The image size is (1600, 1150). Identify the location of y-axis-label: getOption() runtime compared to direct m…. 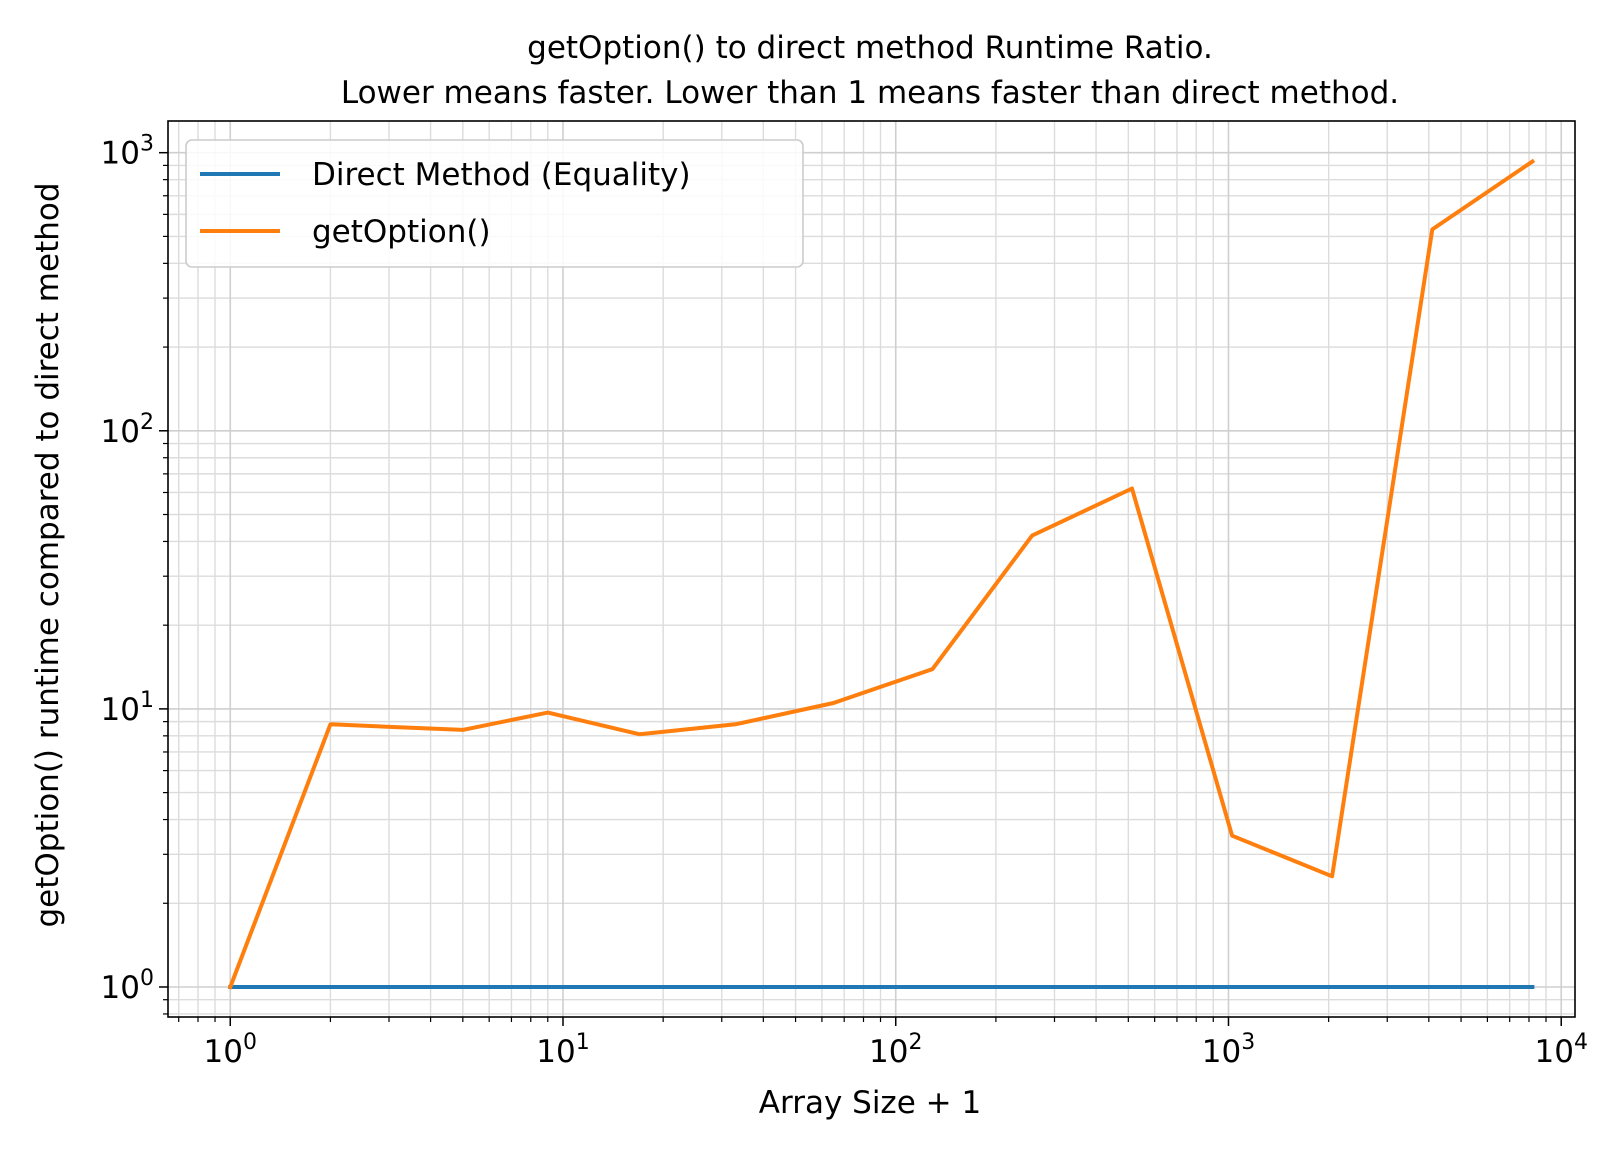
(48, 554).